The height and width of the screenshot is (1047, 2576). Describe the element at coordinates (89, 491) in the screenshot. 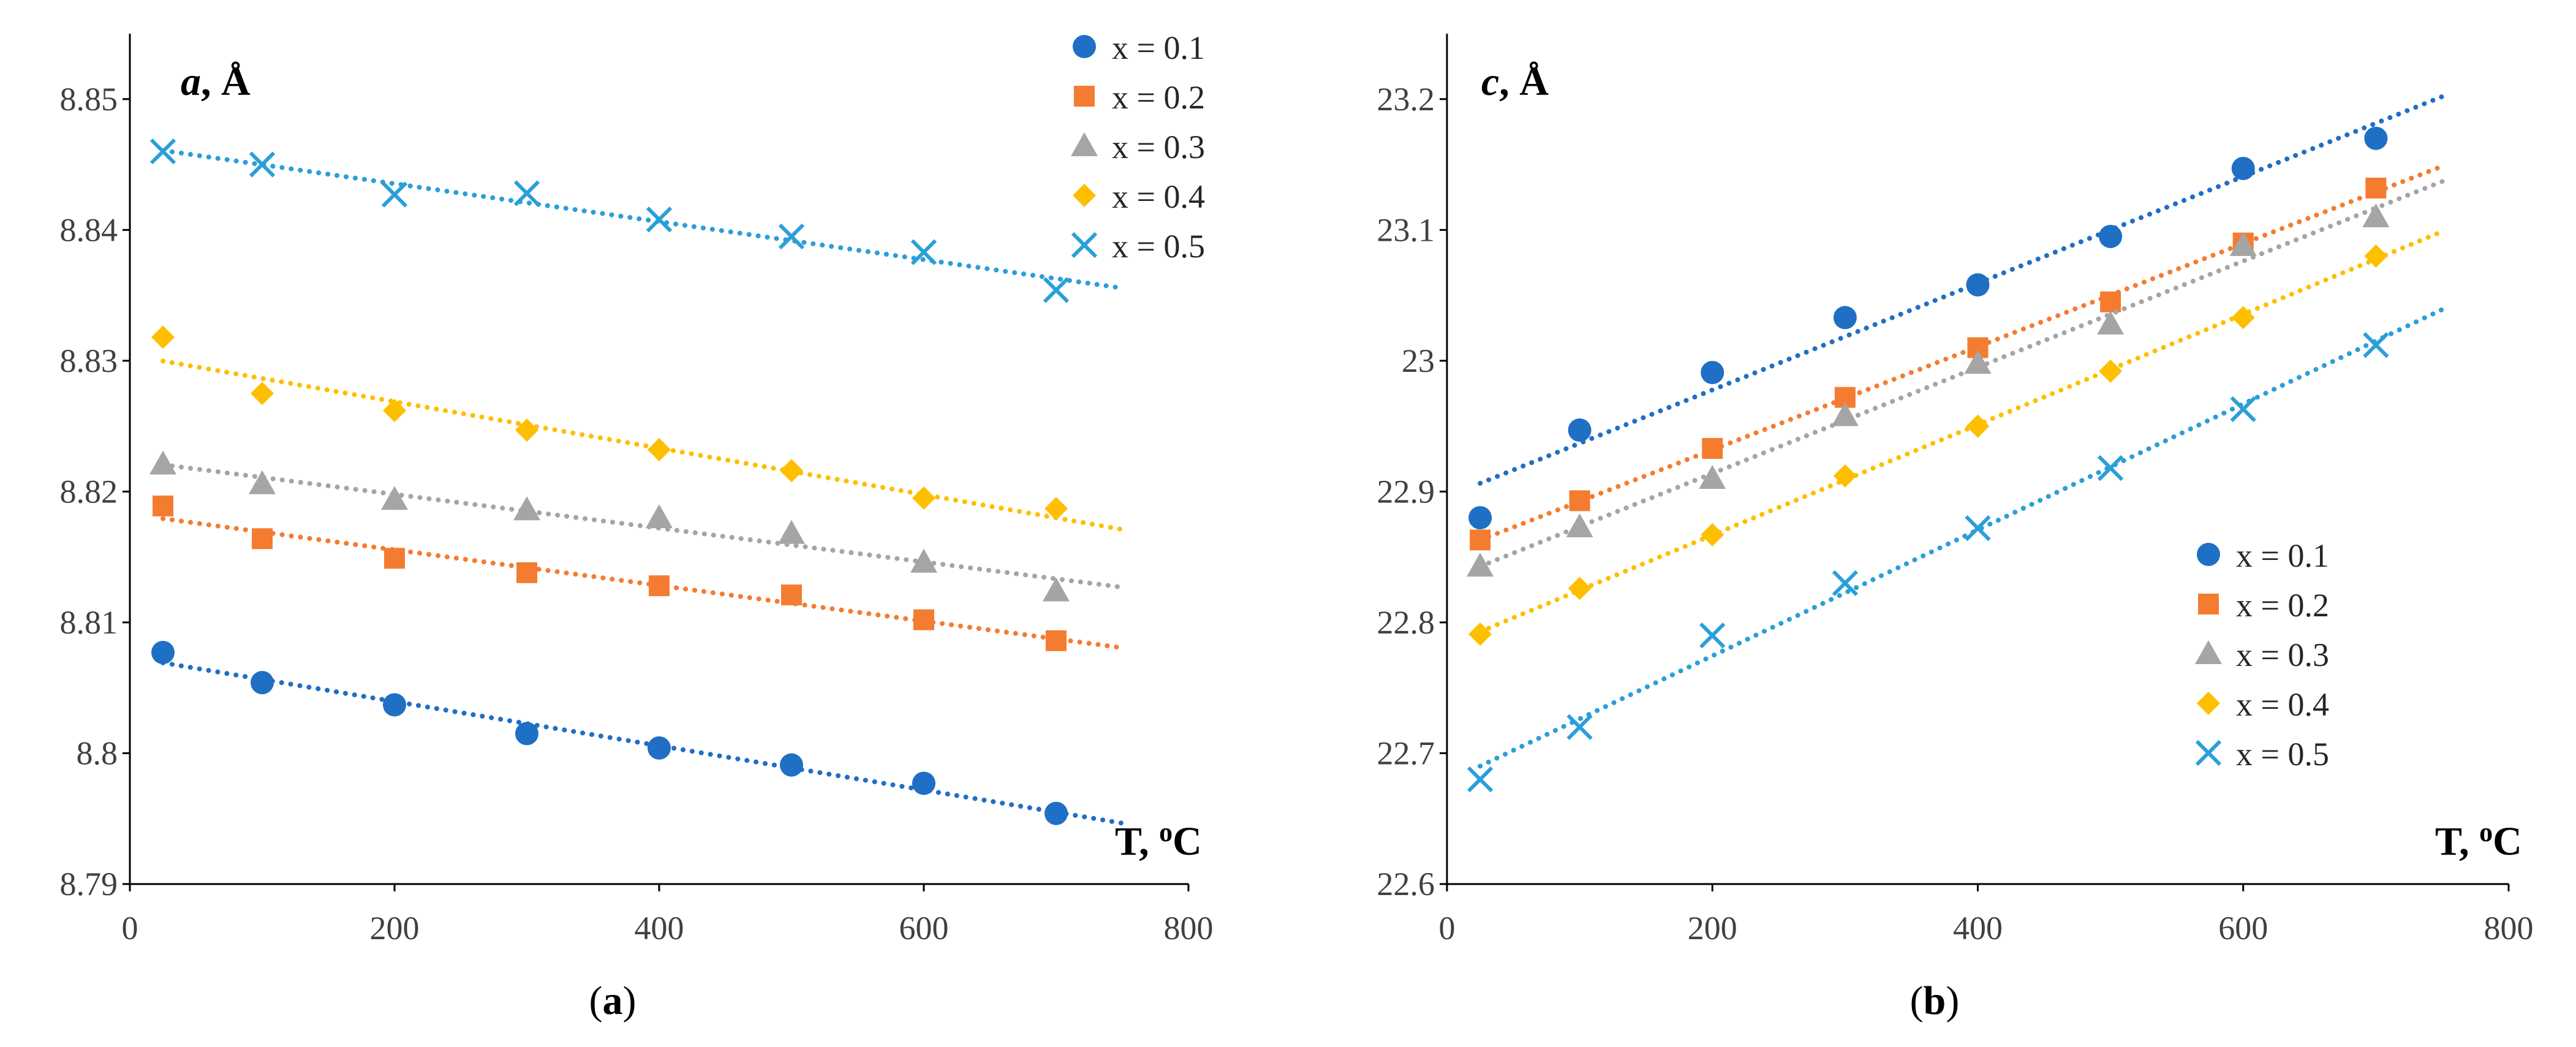

I see `chart-a-y-tick-label: 8.82` at that location.